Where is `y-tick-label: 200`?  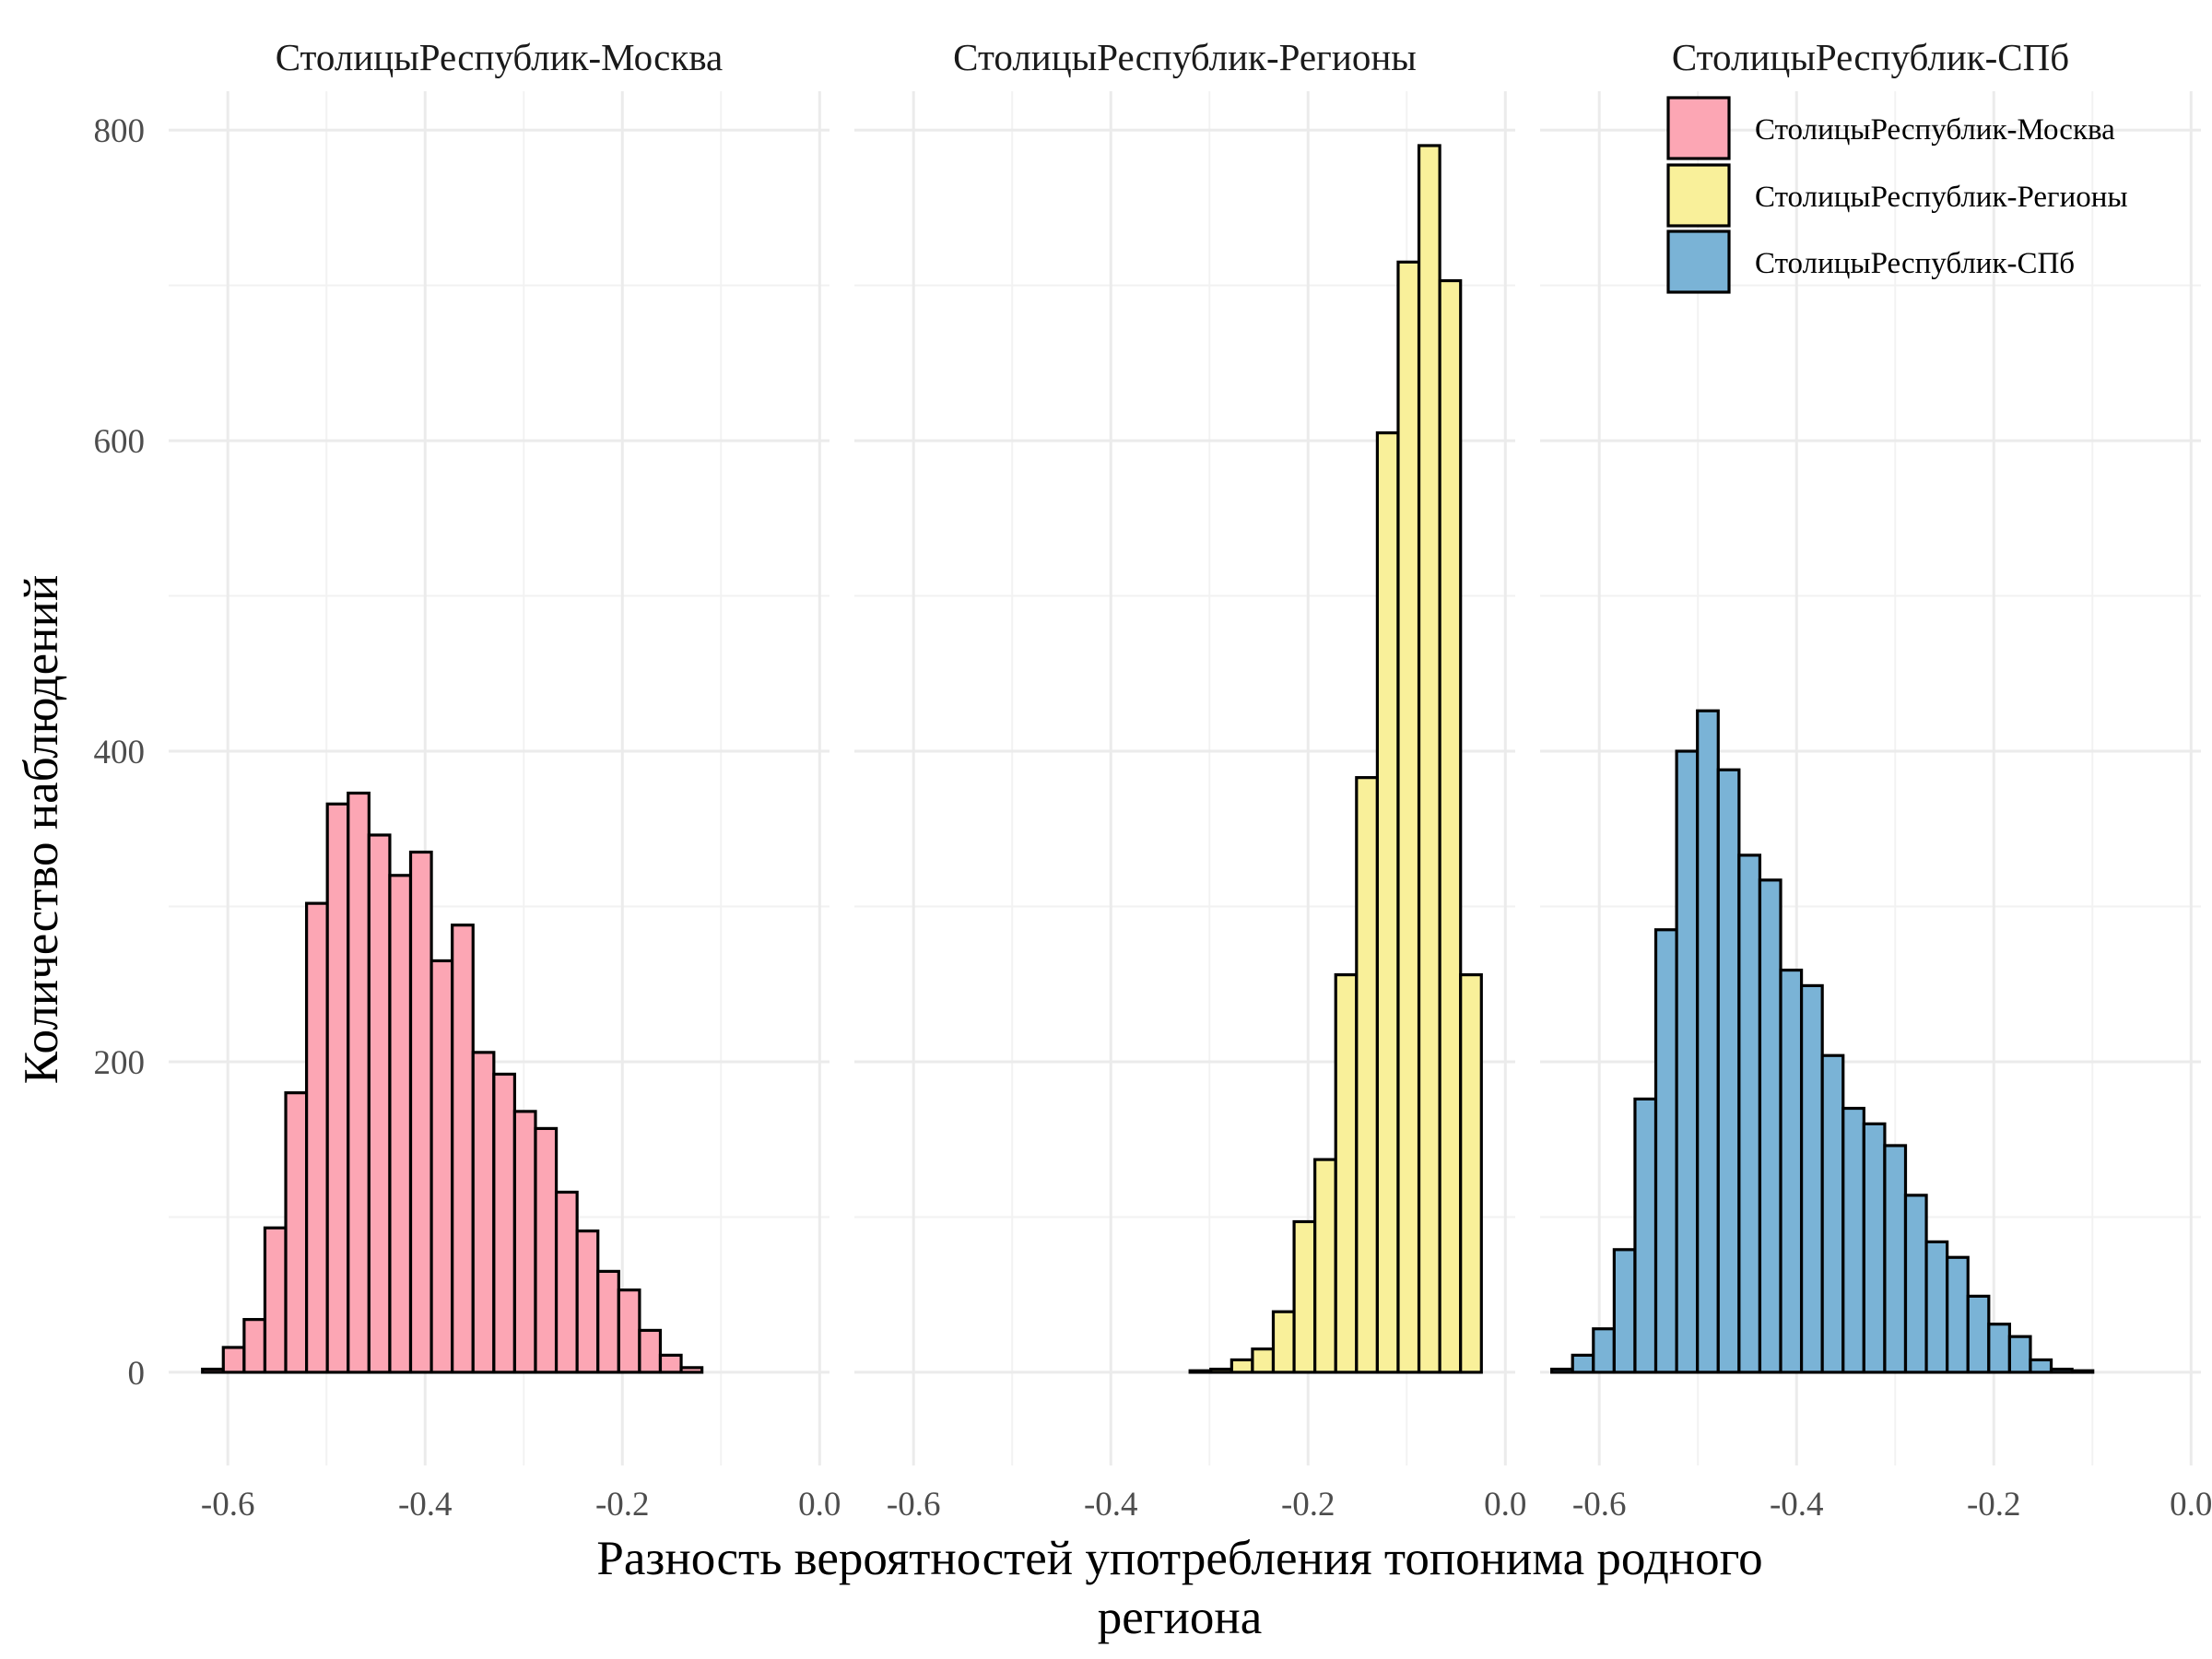 y-tick-label: 200 is located at coordinates (120, 1063).